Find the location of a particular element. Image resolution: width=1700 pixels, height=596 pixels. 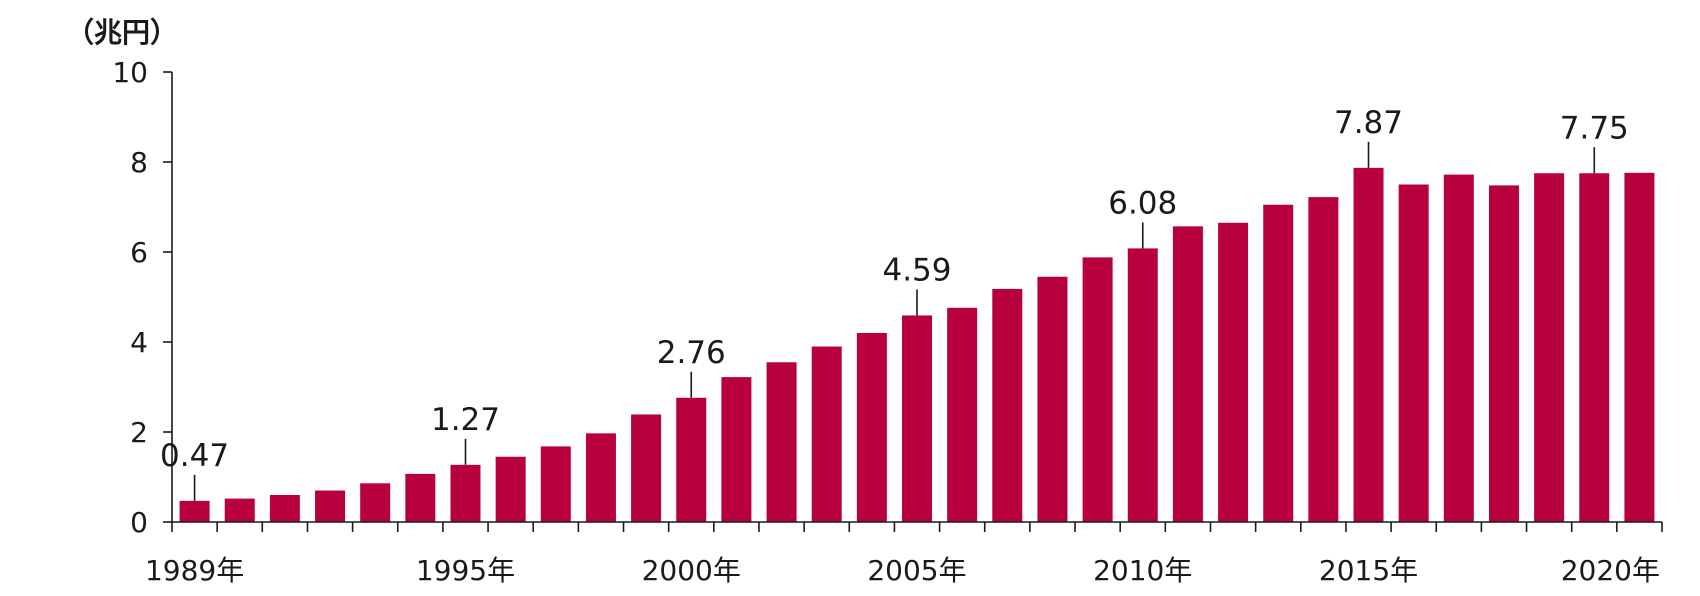

bar-2003 is located at coordinates (826, 434).